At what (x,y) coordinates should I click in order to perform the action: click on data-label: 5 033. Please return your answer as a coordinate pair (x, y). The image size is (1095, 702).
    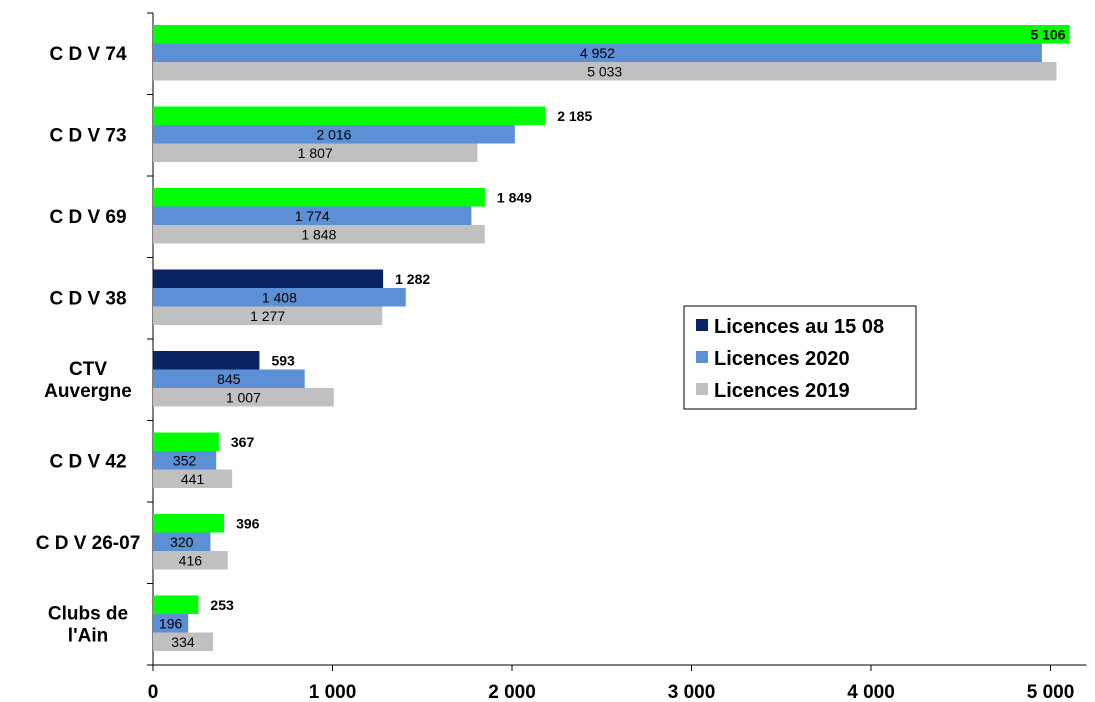
    Looking at the image, I should click on (604, 71).